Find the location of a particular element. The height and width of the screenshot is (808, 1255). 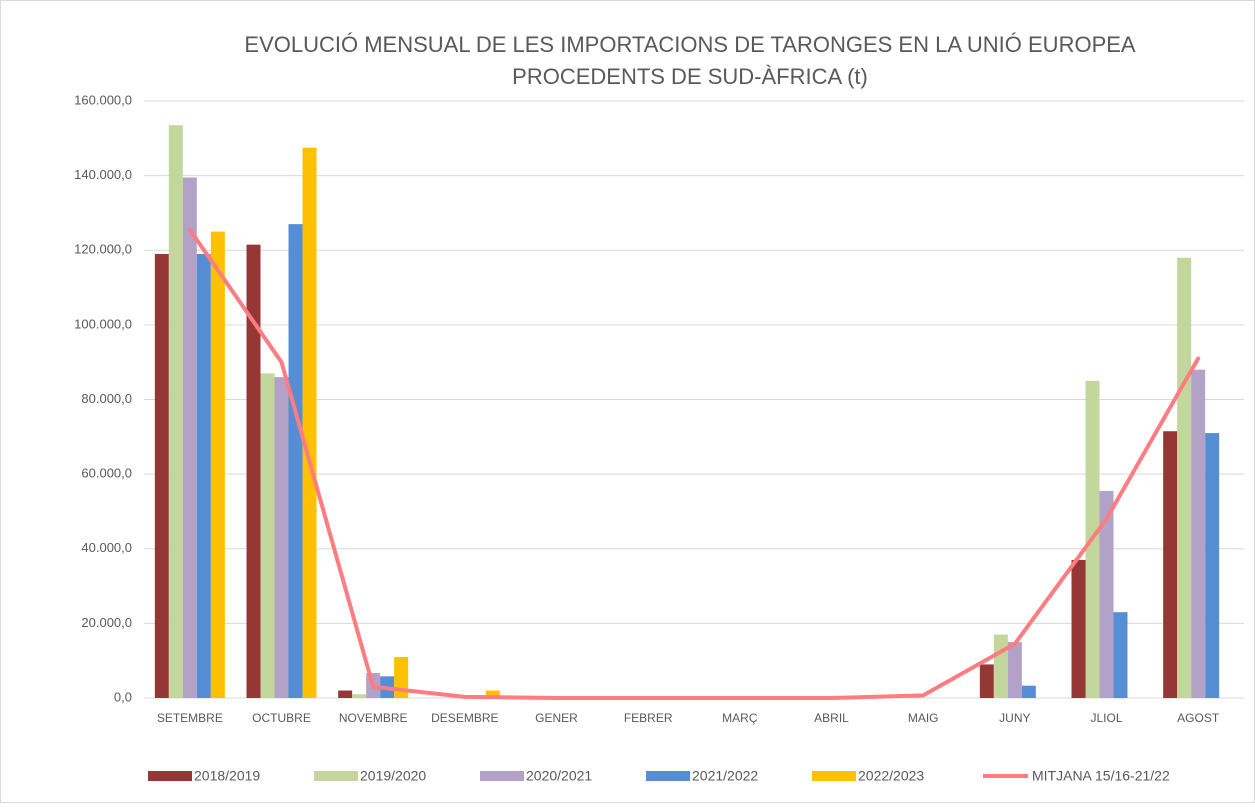

x-tick-label: NOVEMBRE is located at coordinates (373, 718).